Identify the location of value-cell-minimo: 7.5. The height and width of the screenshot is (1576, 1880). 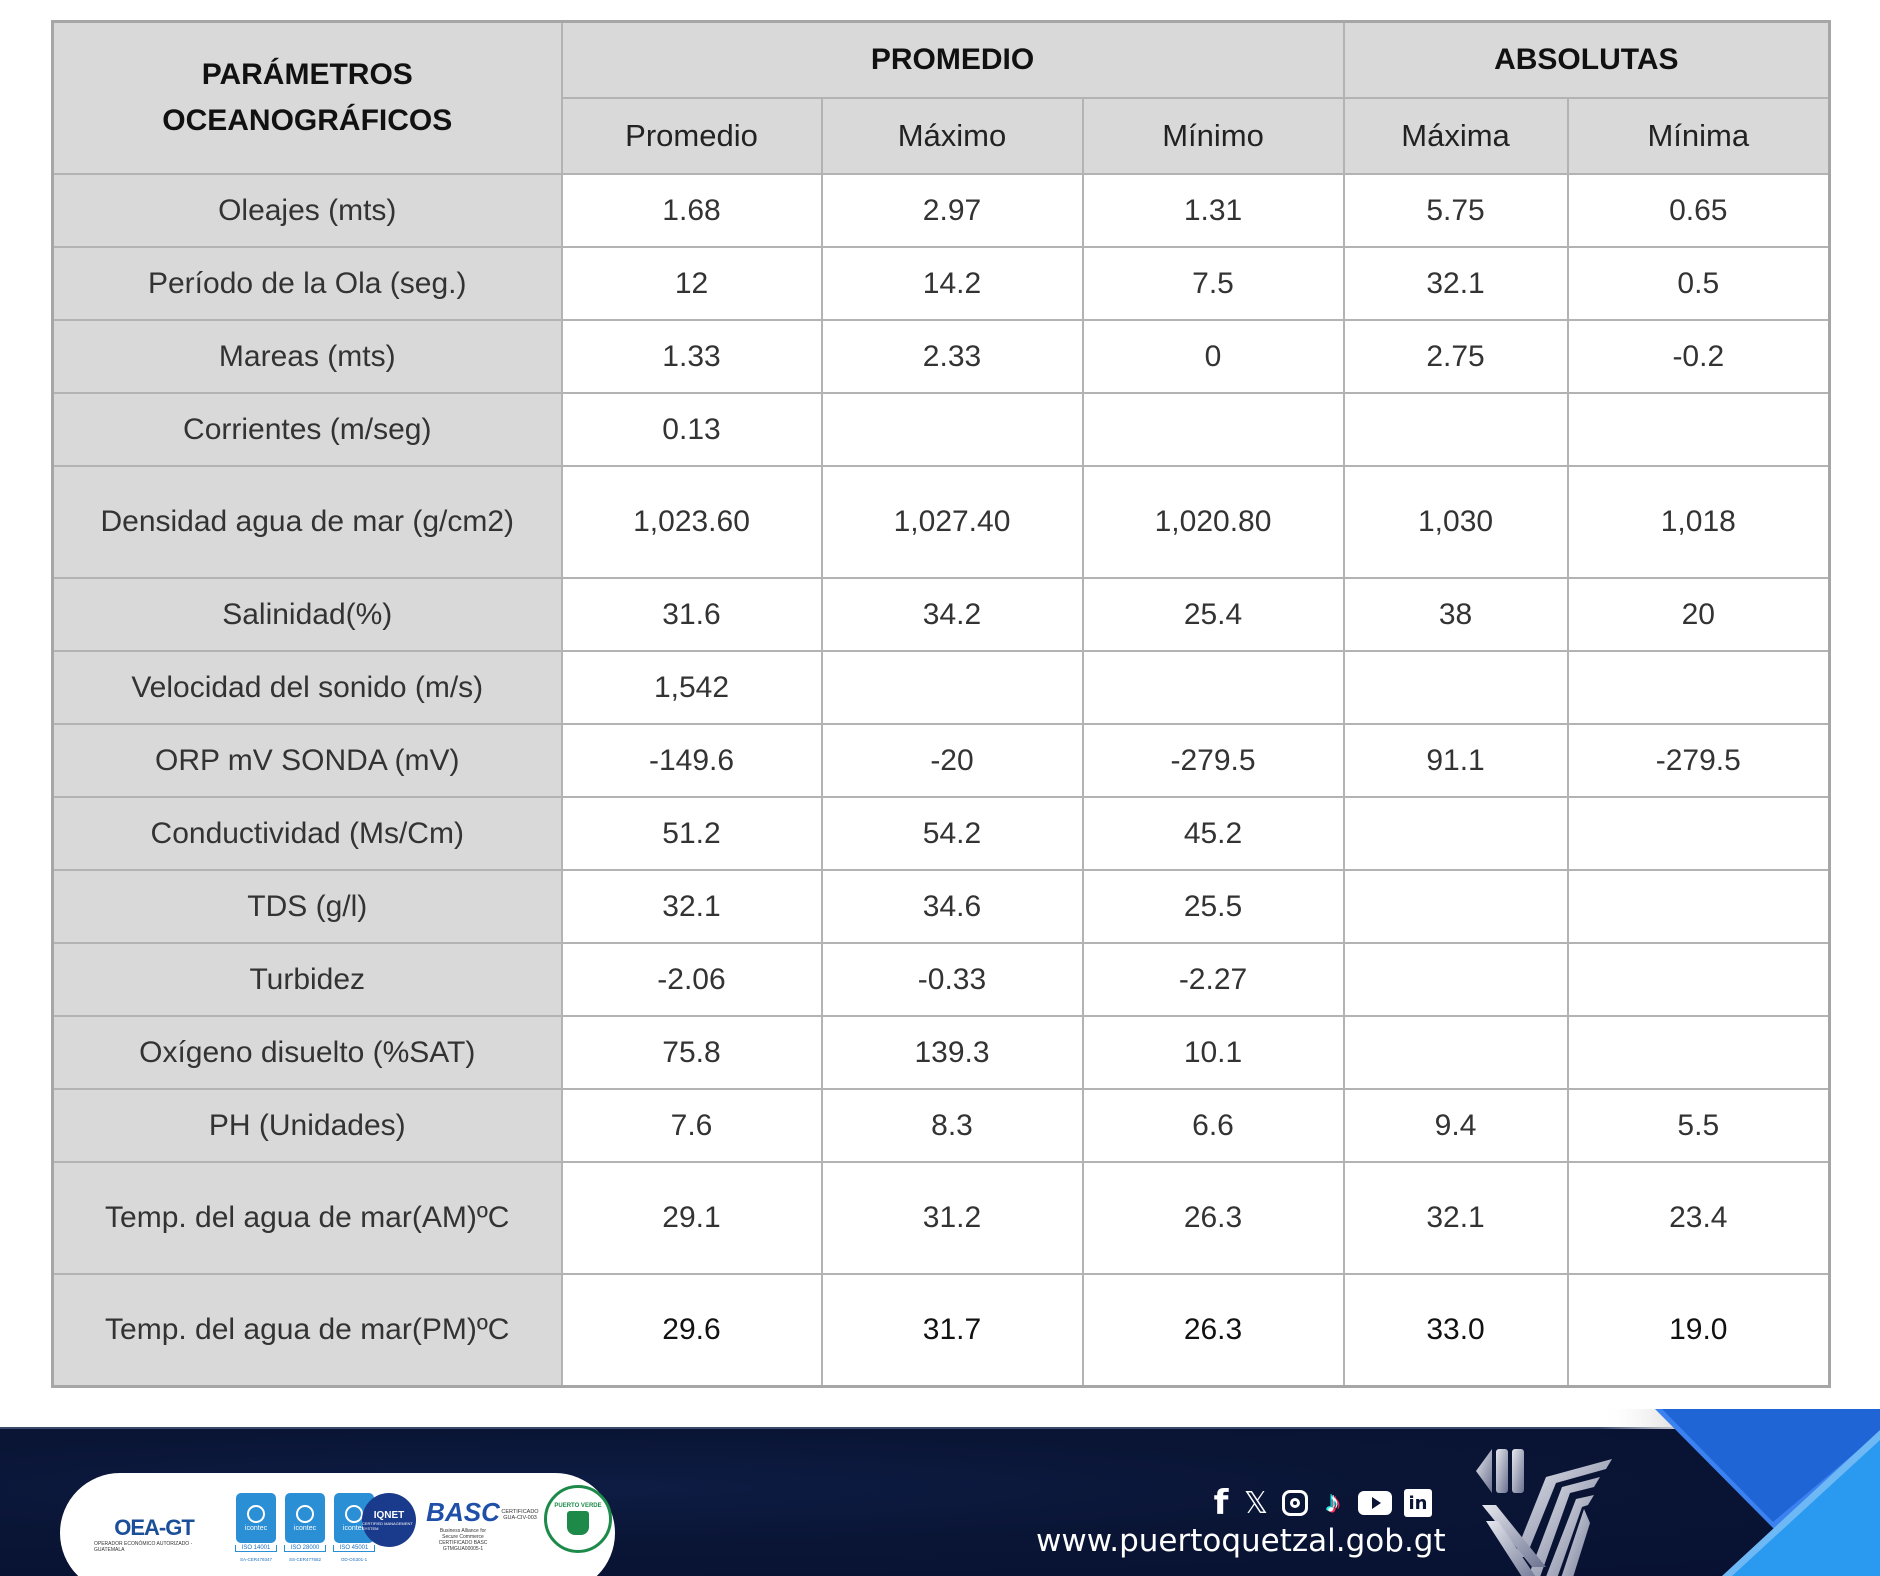
(1213, 283).